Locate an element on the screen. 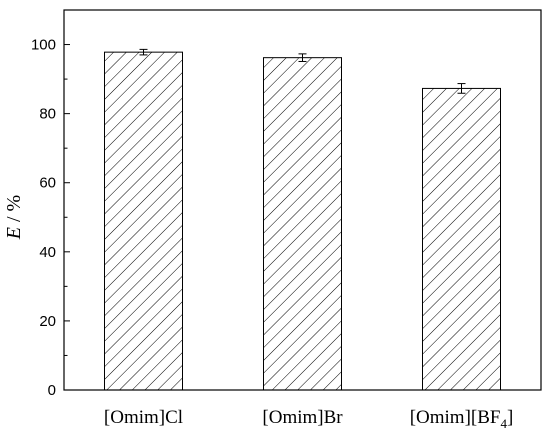  y-tick-label: 0 is located at coordinates (52, 390).